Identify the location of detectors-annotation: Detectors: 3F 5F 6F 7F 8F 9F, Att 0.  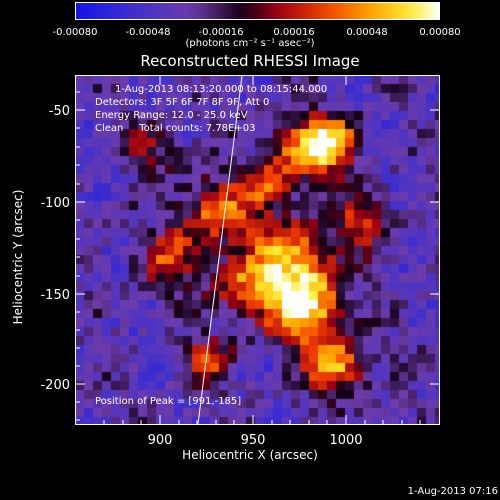
(182, 102).